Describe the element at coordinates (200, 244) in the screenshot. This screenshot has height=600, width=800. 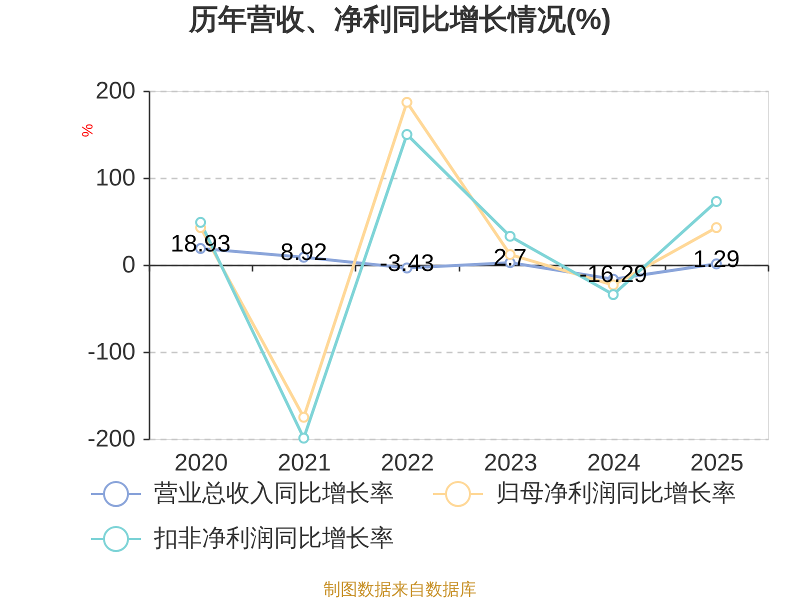
I see `data-label: 18.93` at that location.